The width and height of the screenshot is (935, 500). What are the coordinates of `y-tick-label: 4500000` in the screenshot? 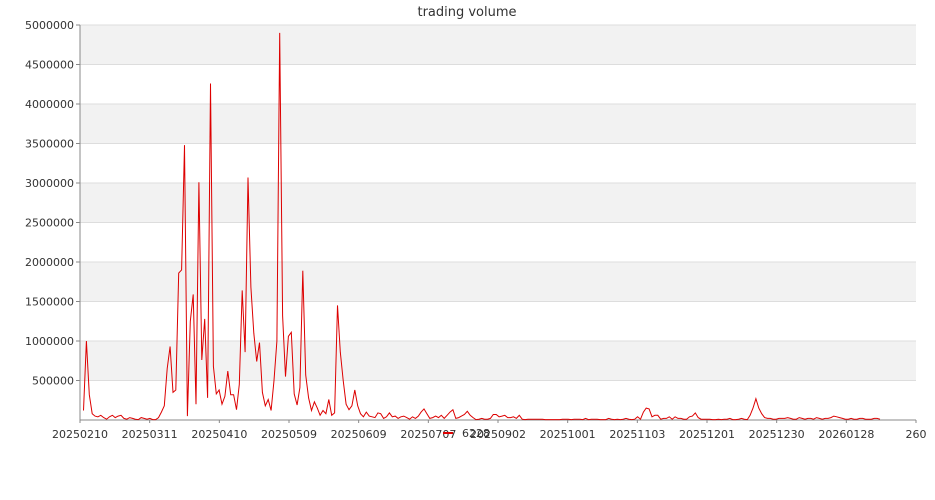 It's located at (49, 65).